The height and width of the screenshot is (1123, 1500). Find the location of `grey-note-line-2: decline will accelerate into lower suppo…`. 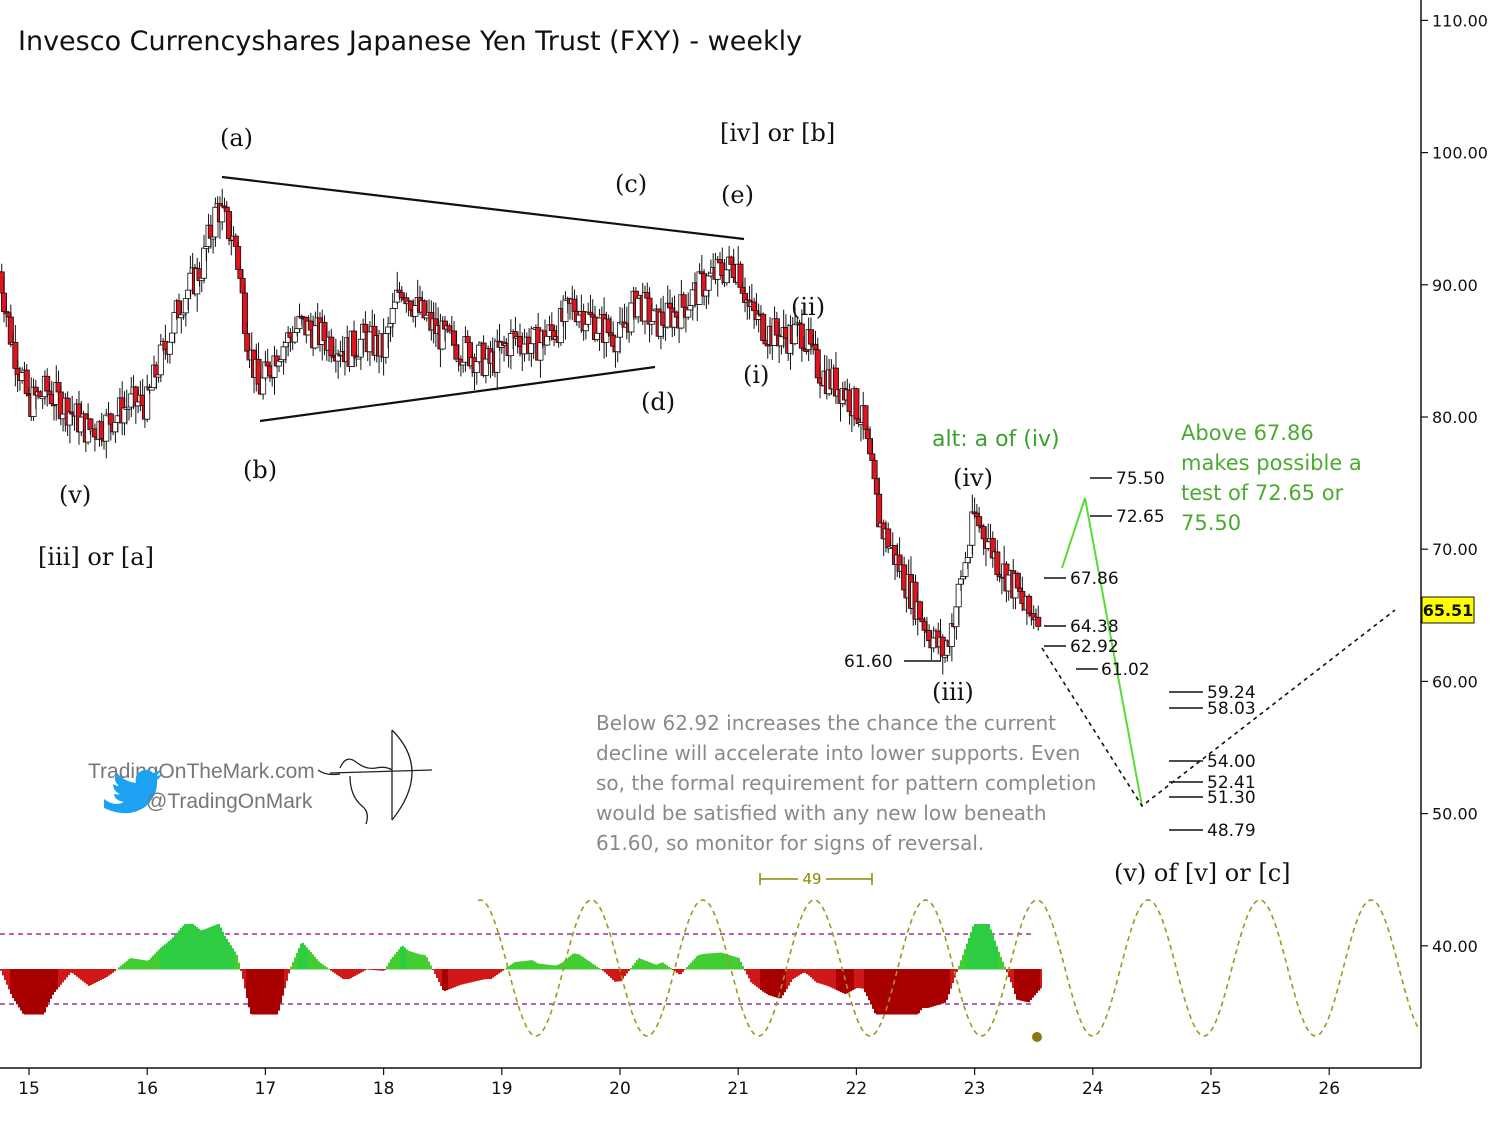

grey-note-line-2: decline will accelerate into lower suppo… is located at coordinates (838, 753).